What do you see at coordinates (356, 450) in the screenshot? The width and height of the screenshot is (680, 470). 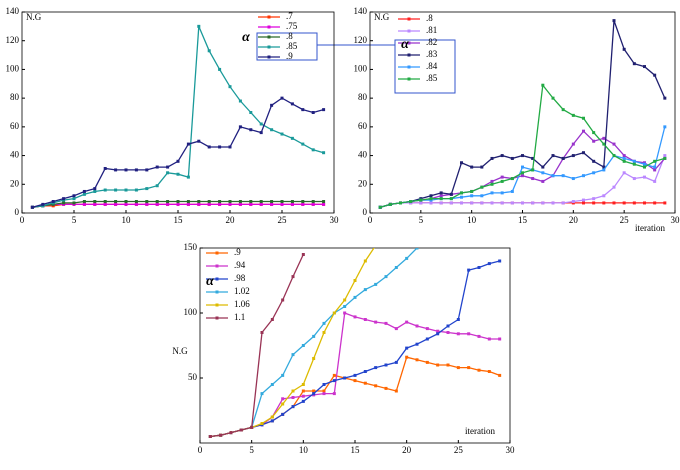 I see `x-tick-label: 15` at bounding box center [356, 450].